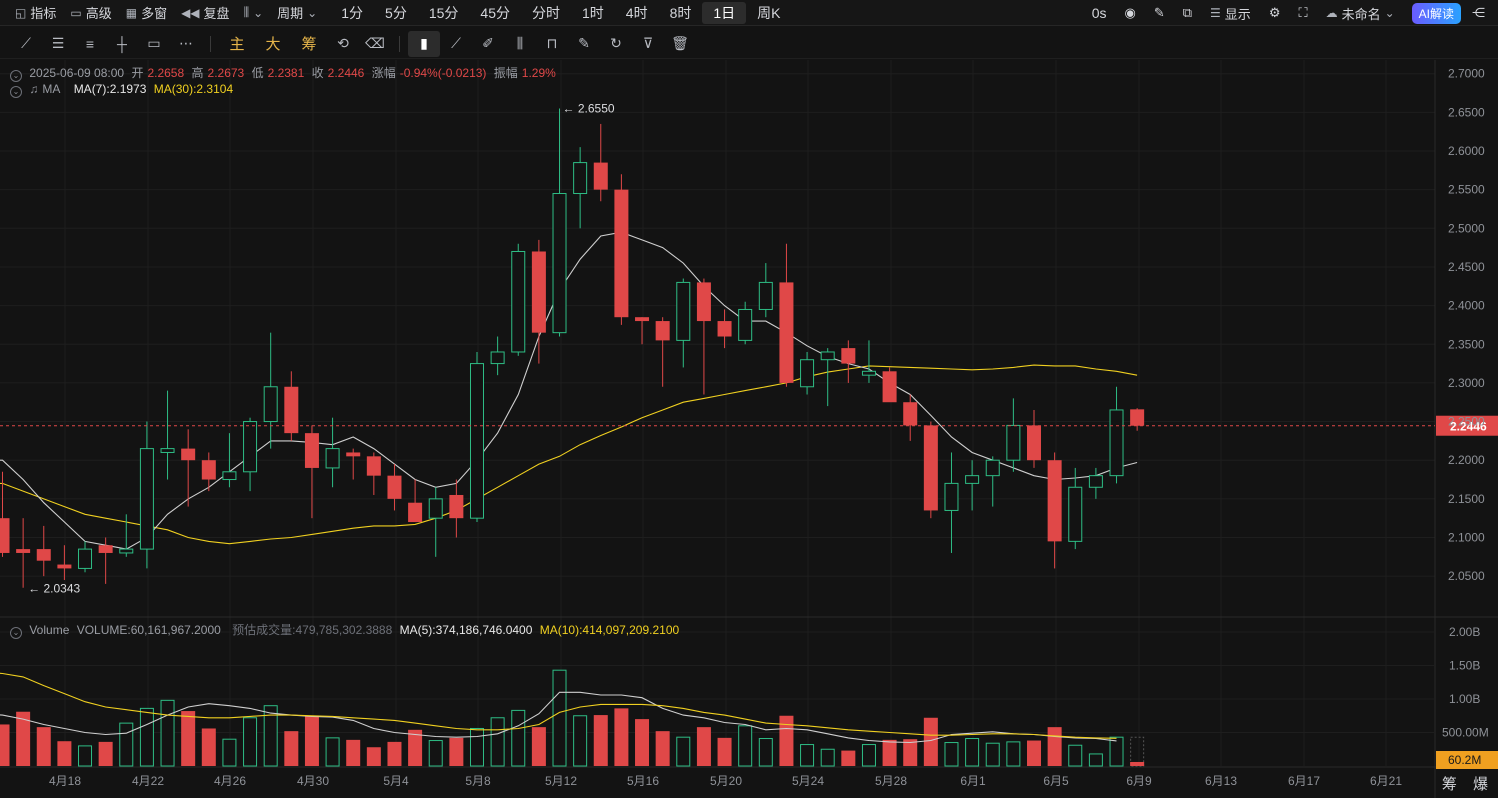  I want to click on line-tool-icon: ⟋, so click(26, 43).